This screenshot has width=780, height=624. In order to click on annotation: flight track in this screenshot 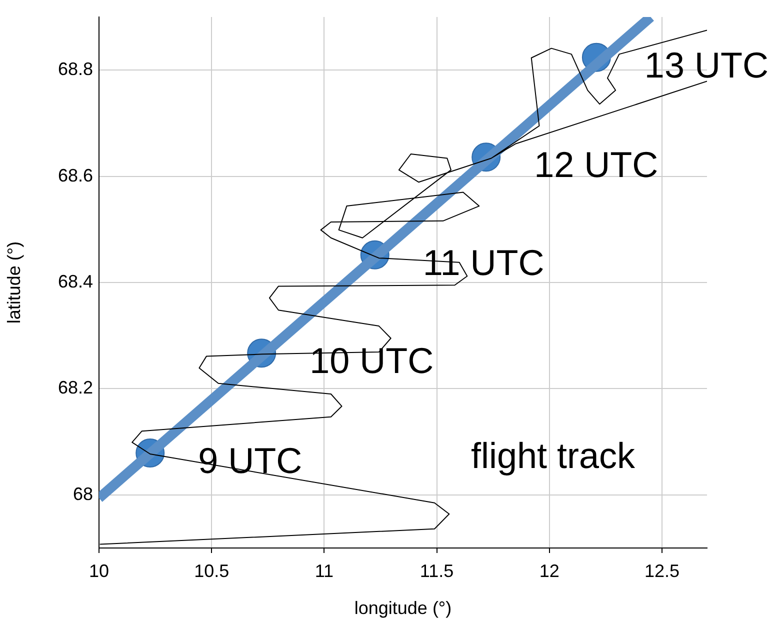, I will do `click(553, 455)`.